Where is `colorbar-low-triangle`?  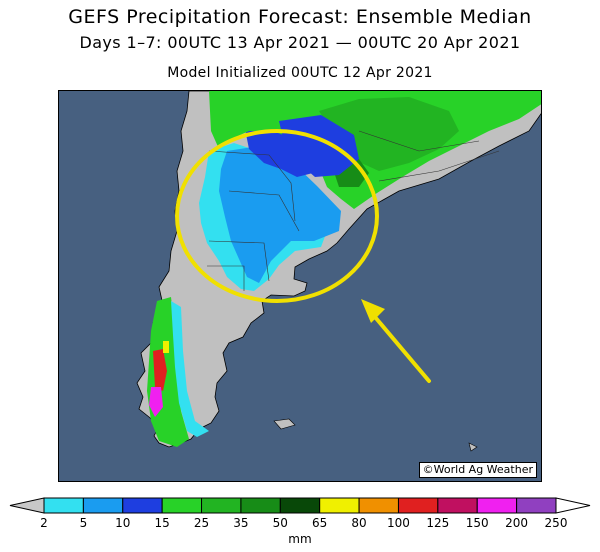
colorbar-low-triangle is located at coordinates (27, 505).